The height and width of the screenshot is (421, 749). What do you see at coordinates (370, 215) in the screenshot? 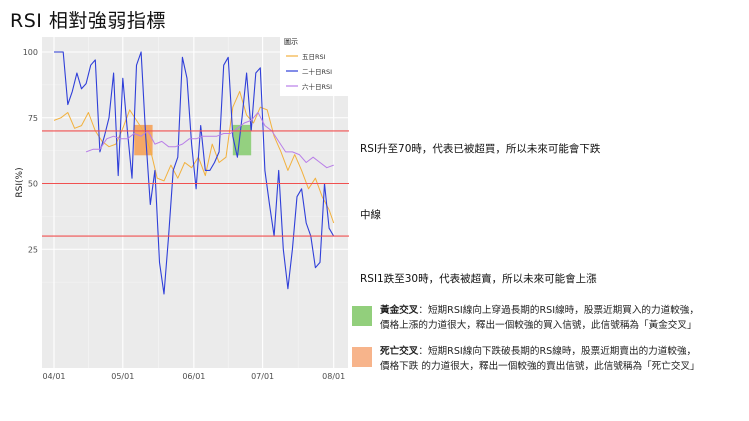
I see `annotation-midline: 中線` at bounding box center [370, 215].